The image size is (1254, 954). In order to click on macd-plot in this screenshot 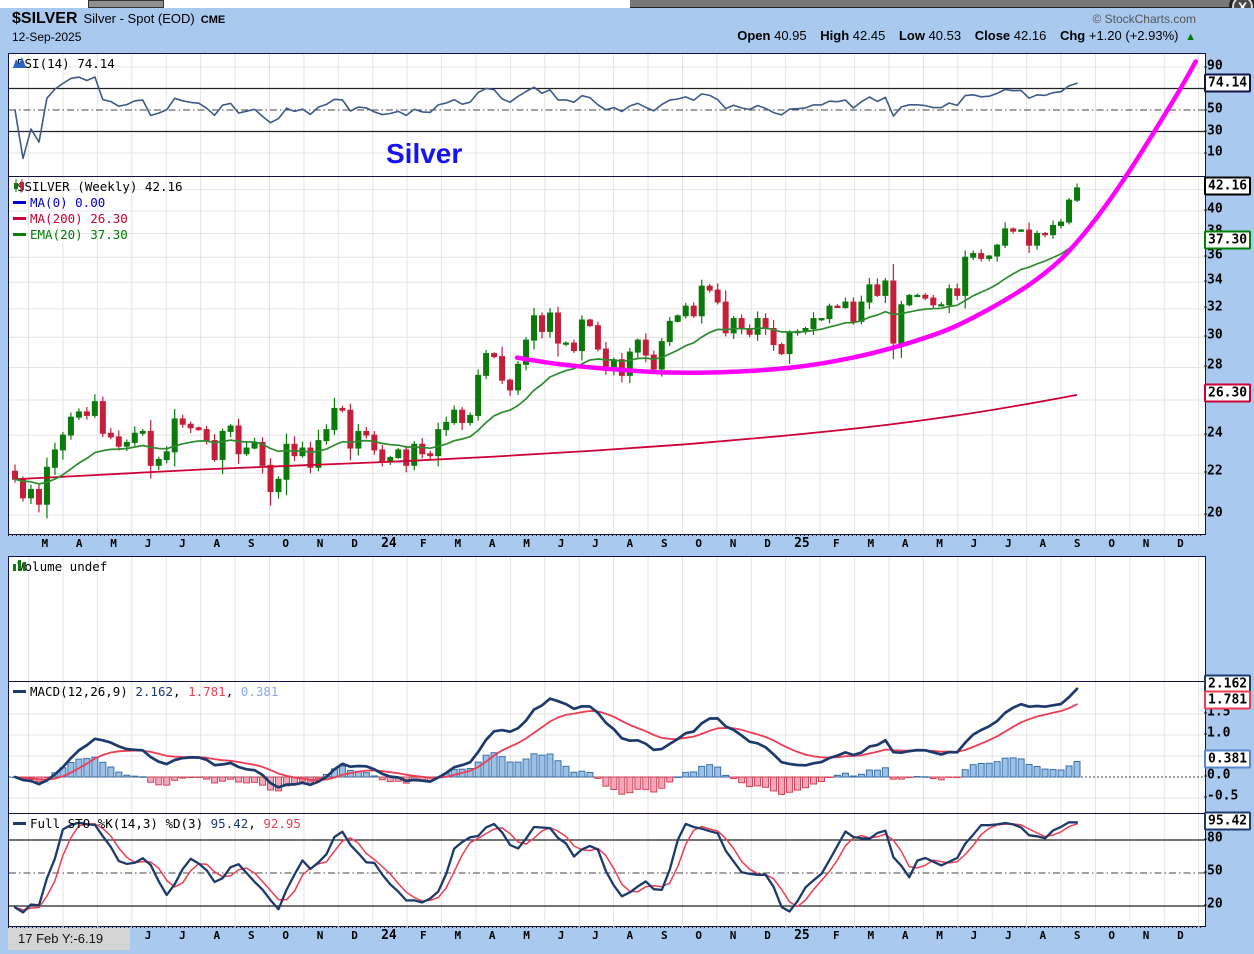, I will do `click(607, 748)`.